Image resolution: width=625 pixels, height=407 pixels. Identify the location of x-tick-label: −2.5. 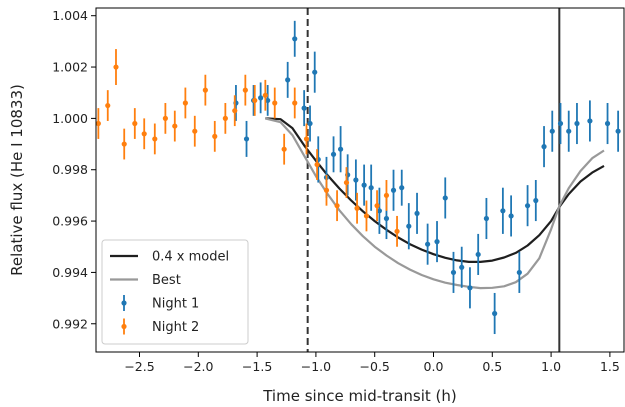
(139, 366).